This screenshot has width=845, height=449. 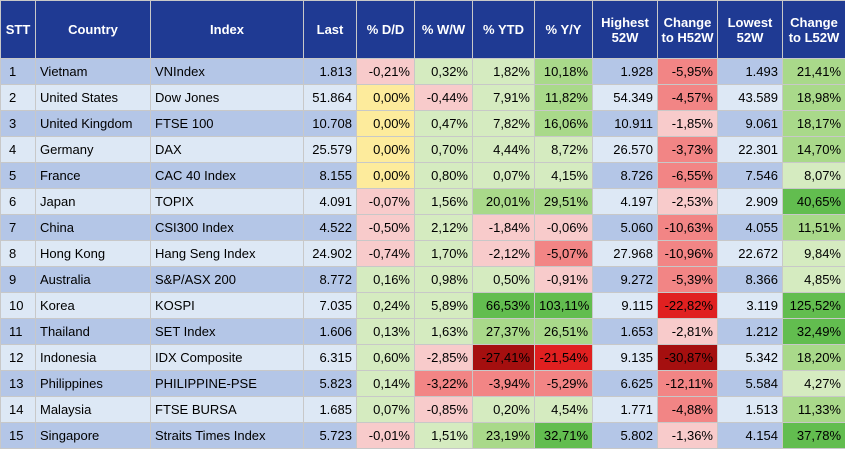 What do you see at coordinates (625, 332) in the screenshot?
I see `cell-high: 1.653` at bounding box center [625, 332].